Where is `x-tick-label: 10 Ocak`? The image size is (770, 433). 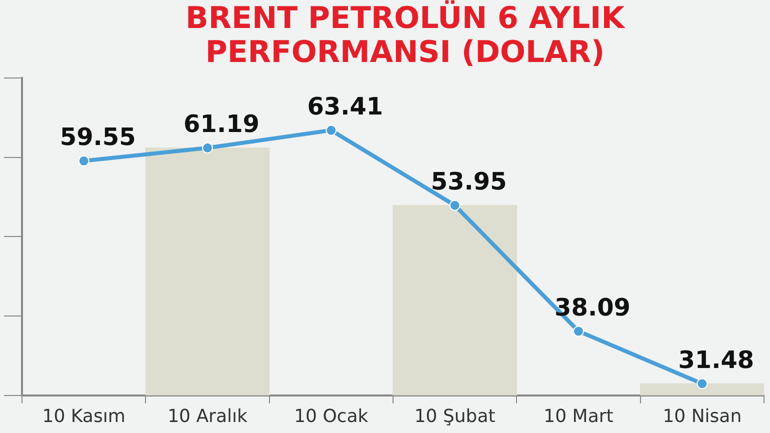
x-tick-label: 10 Ocak is located at coordinates (331, 416).